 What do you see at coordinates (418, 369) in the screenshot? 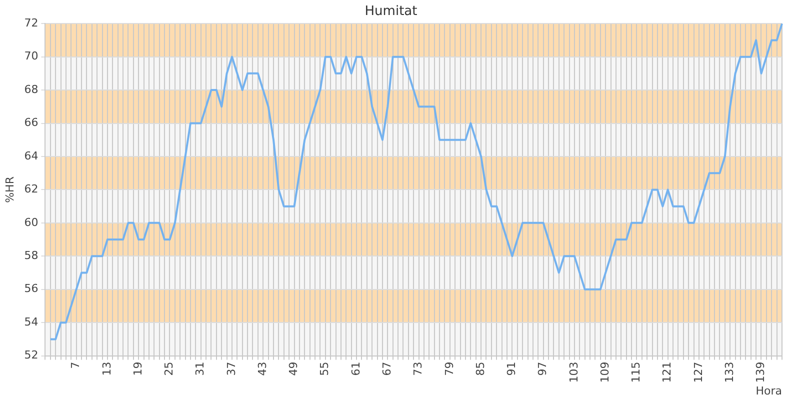
I see `x-tick-label: 73` at bounding box center [418, 369].